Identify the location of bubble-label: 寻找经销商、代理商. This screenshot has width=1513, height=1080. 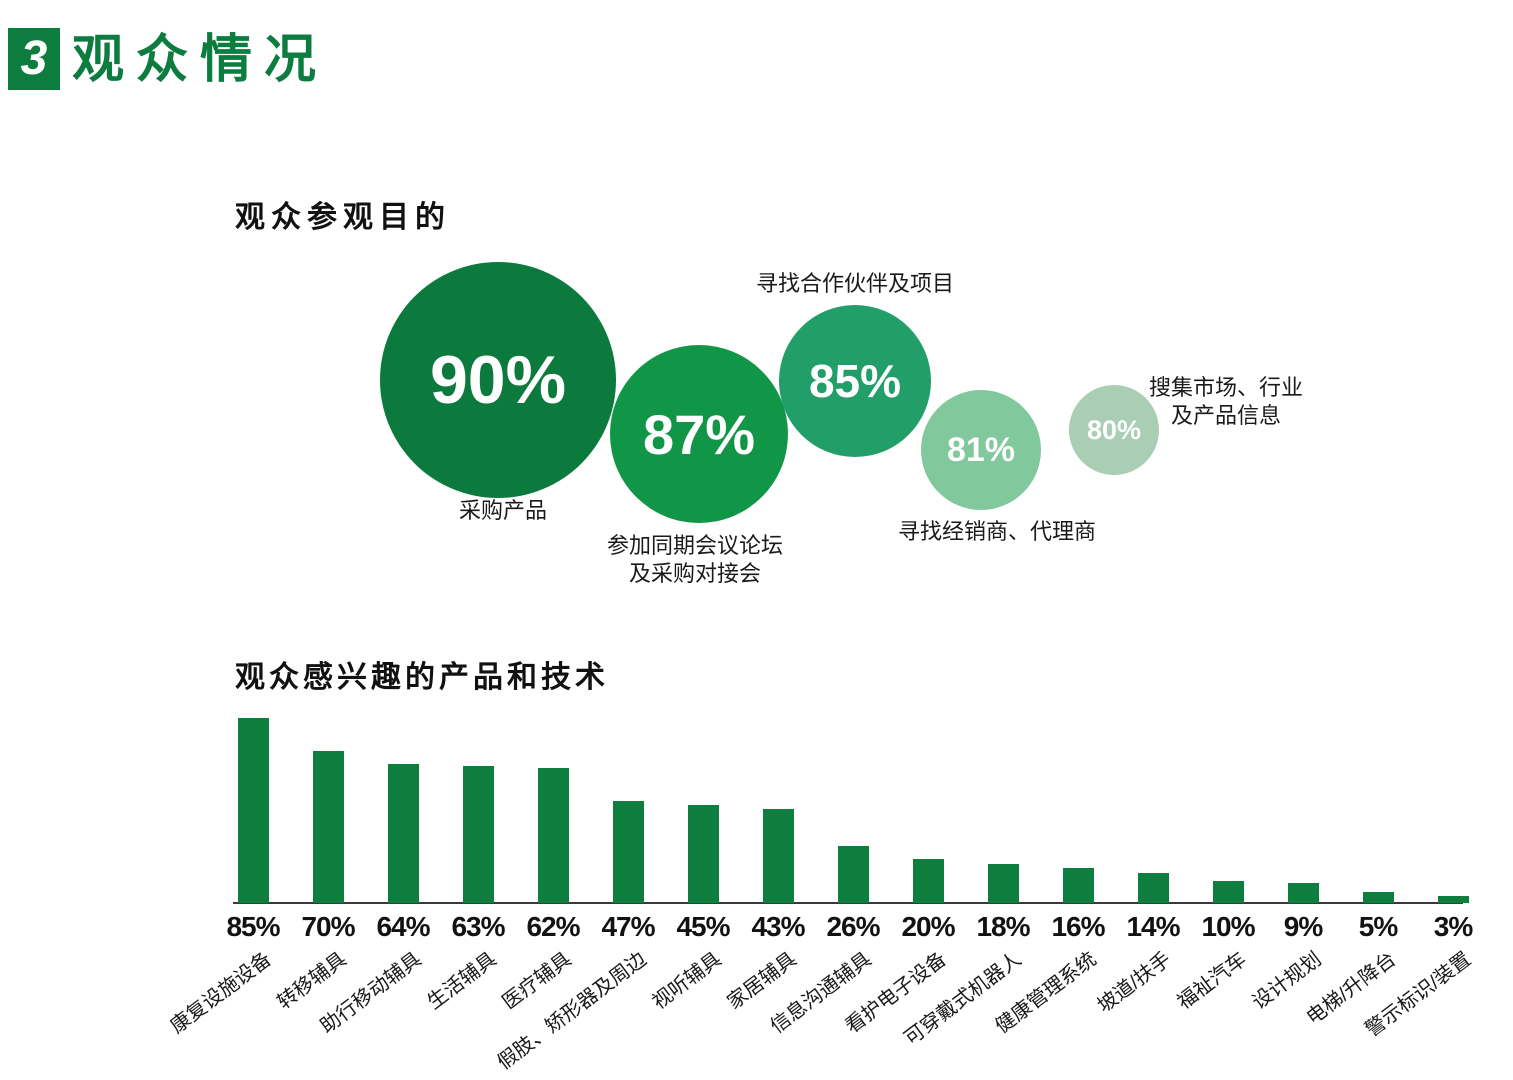
(996, 531).